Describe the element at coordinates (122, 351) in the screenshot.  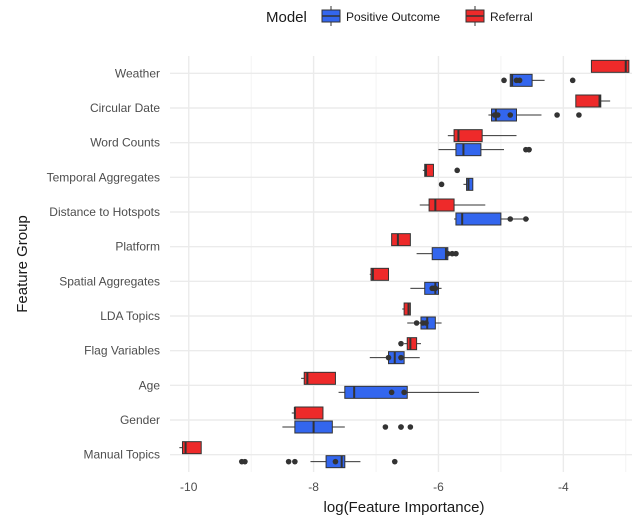
I see `y-tick-label: Flag Variables` at that location.